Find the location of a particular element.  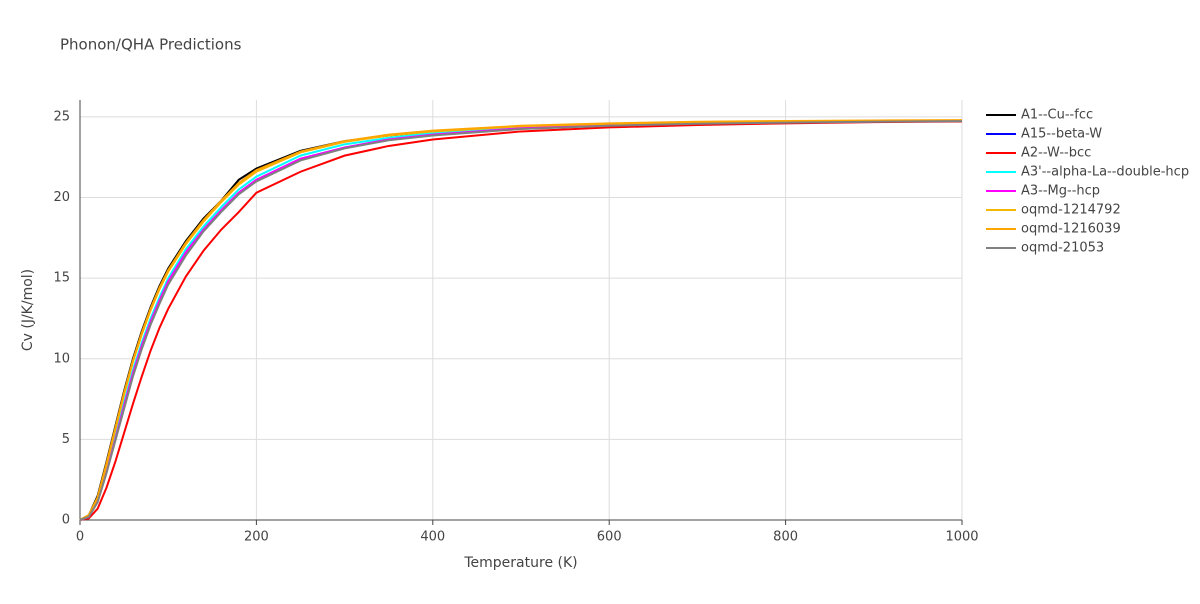

y-tick-label: 15 is located at coordinates (61, 278).